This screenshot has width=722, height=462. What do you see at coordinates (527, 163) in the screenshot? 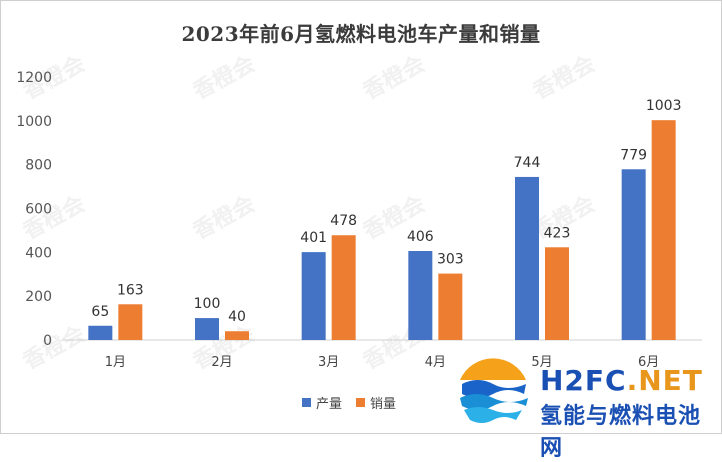
I see `data-label-production: 744` at bounding box center [527, 163].